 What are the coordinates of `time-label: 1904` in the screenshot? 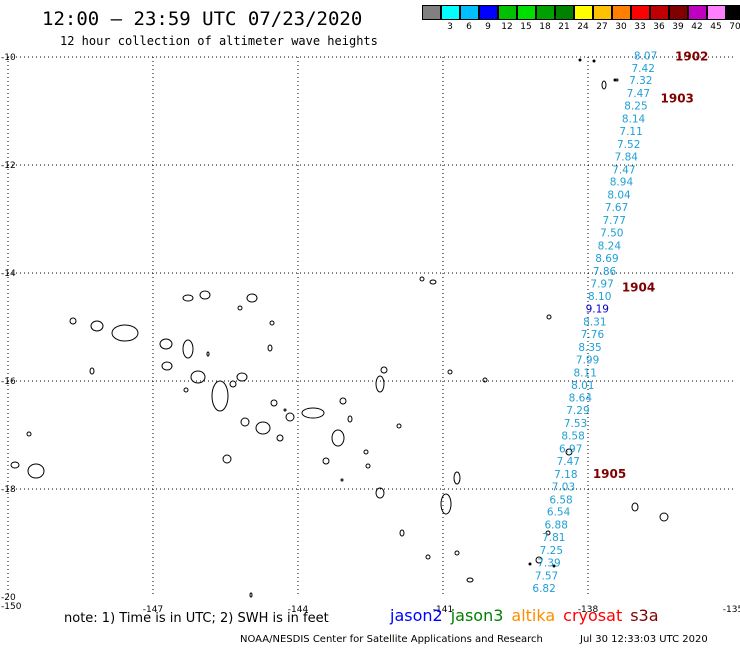 It's located at (638, 288).